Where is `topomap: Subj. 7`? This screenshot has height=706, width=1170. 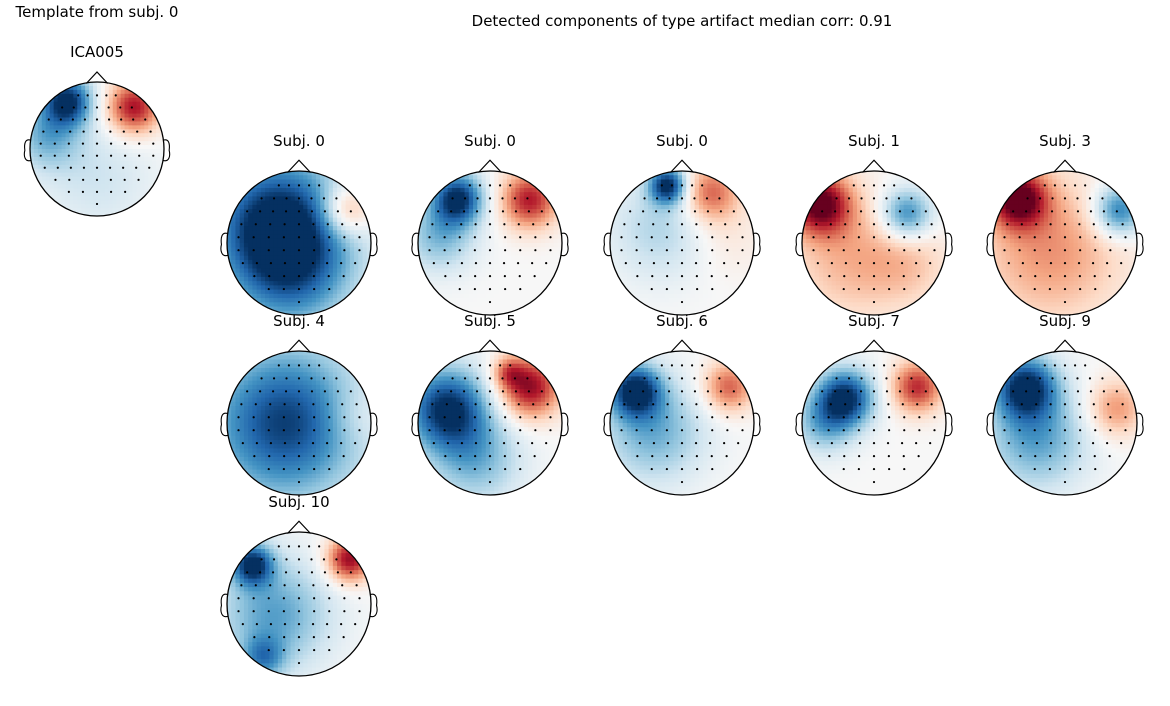
topomap: Subj. 7 is located at coordinates (874, 404).